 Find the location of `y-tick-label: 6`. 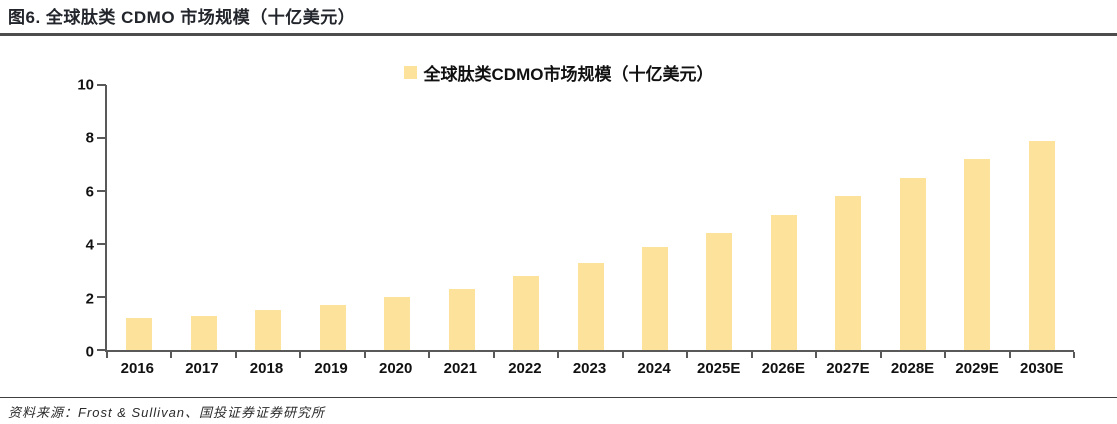

y-tick-label: 6 is located at coordinates (89, 192).